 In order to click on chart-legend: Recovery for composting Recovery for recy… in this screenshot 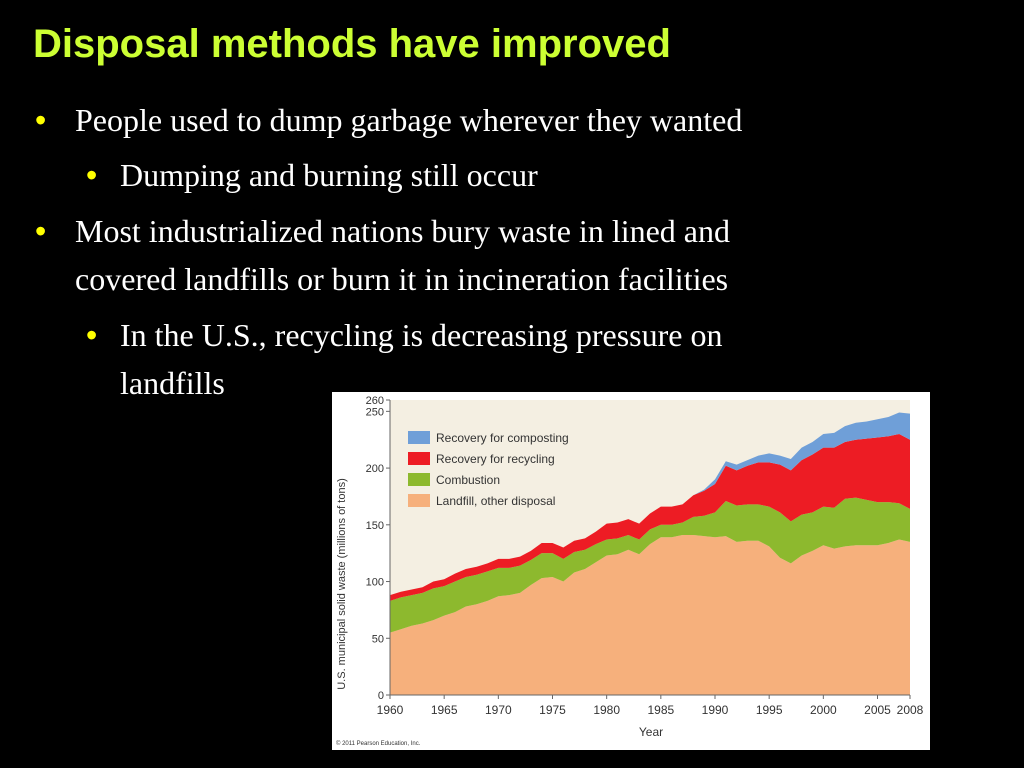, I will do `click(488, 469)`.